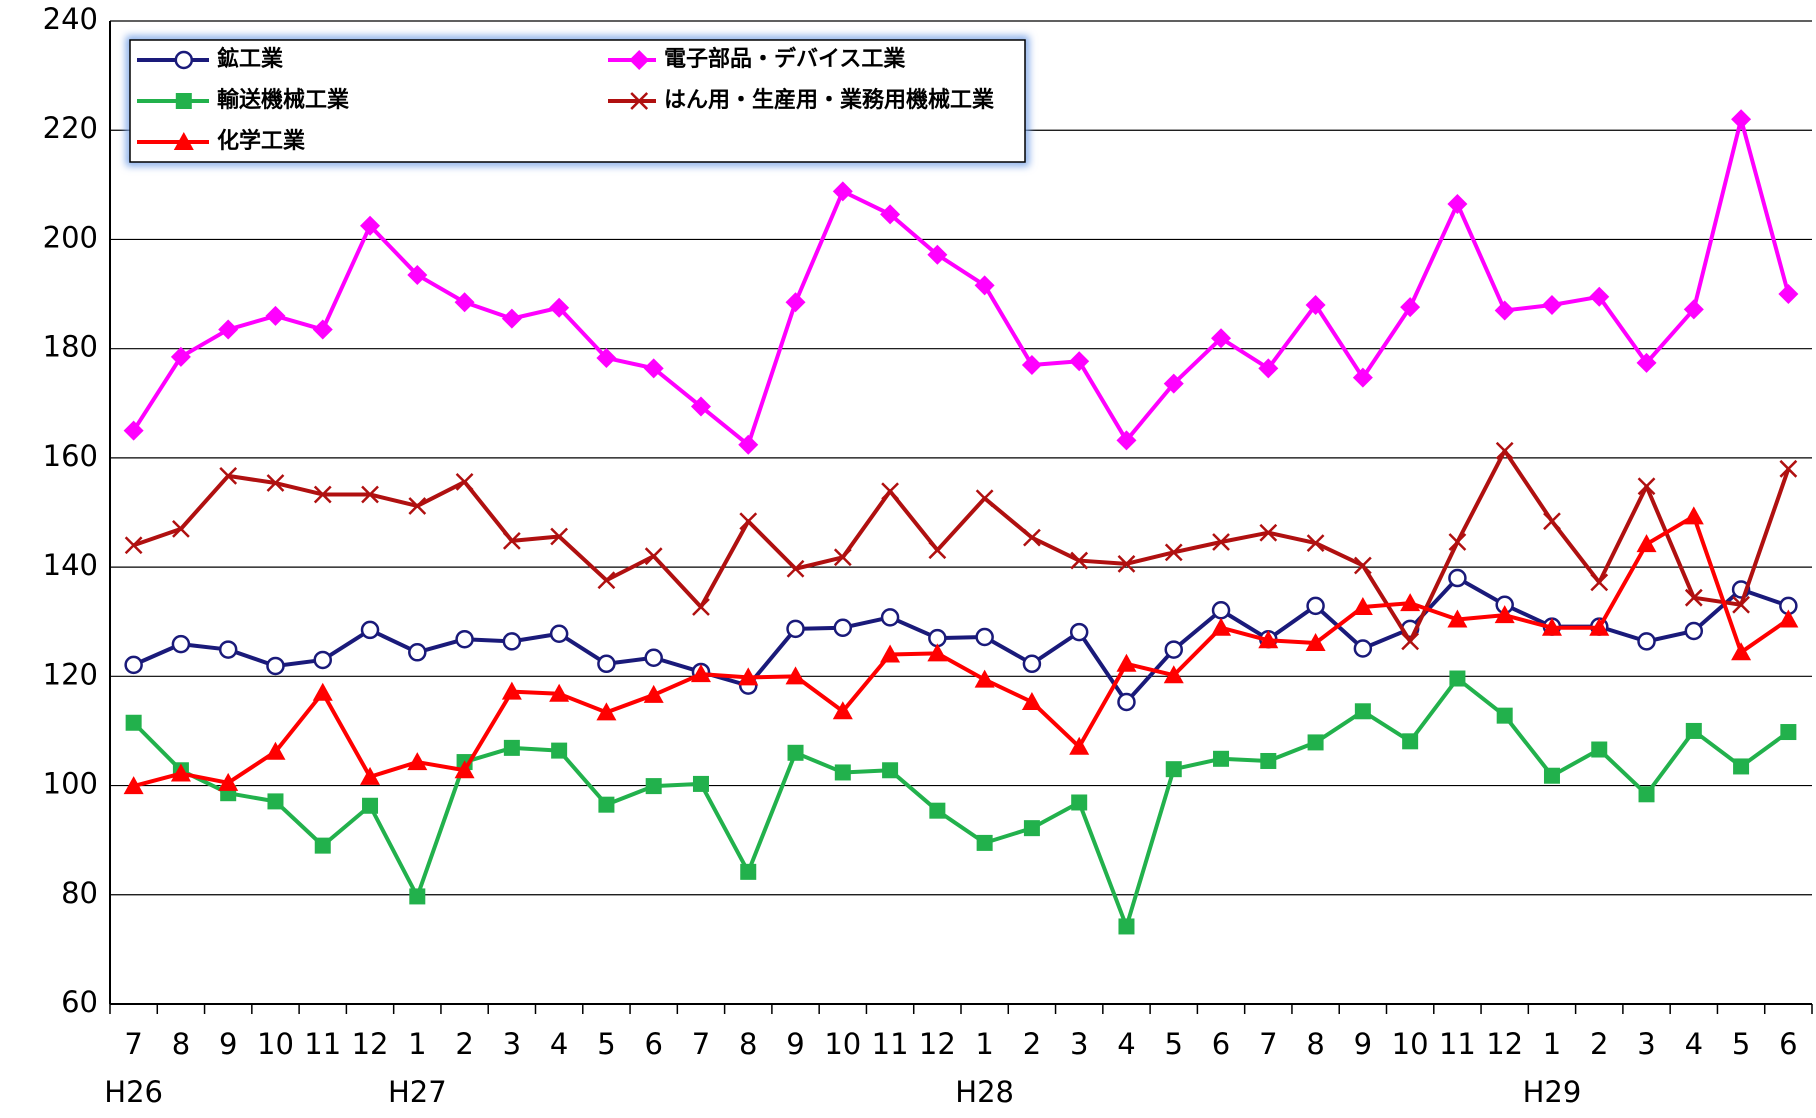 Image resolution: width=1816 pixels, height=1118 pixels. I want to click on legend-box, so click(577, 101).